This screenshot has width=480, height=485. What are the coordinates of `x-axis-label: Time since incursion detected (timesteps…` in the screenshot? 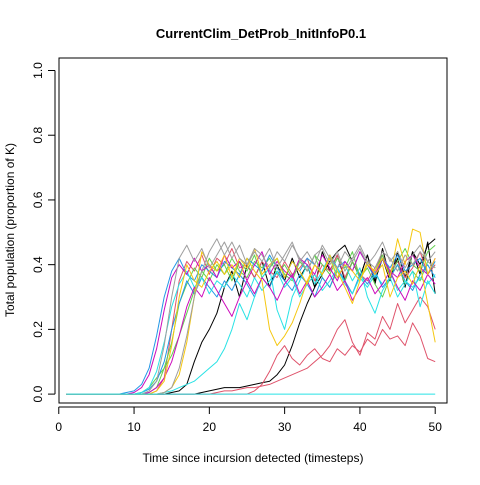 It's located at (253, 458).